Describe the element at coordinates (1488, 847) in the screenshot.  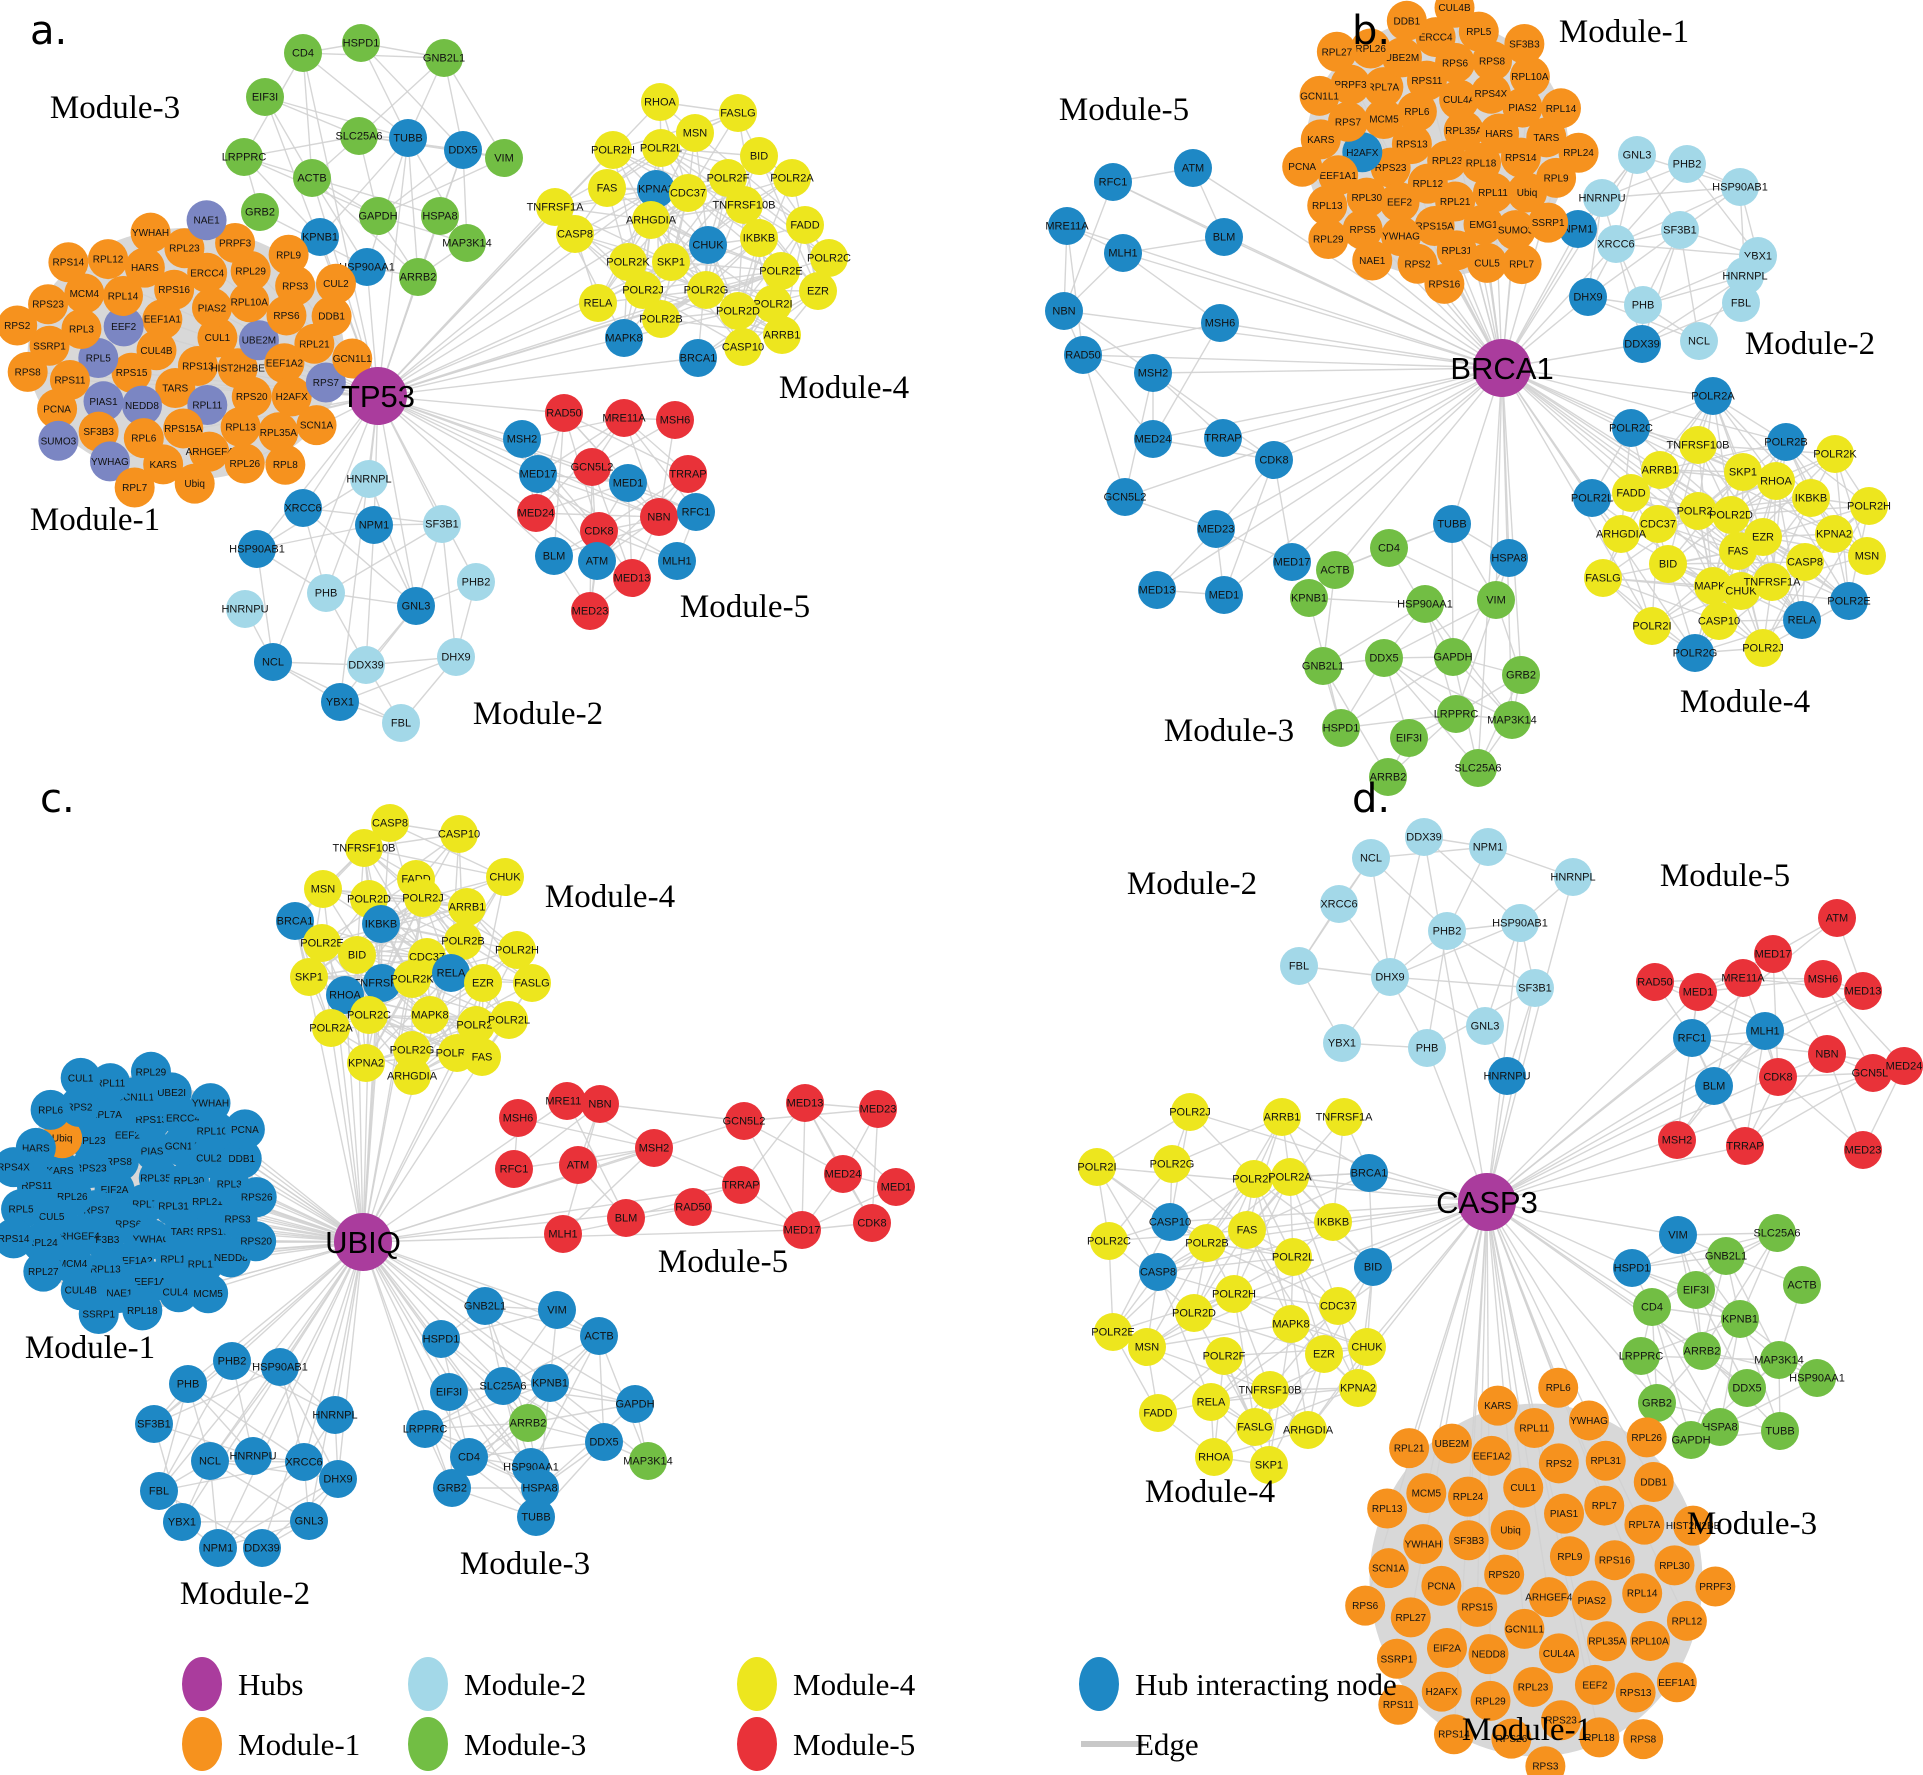
I see `node-NPM1` at that location.